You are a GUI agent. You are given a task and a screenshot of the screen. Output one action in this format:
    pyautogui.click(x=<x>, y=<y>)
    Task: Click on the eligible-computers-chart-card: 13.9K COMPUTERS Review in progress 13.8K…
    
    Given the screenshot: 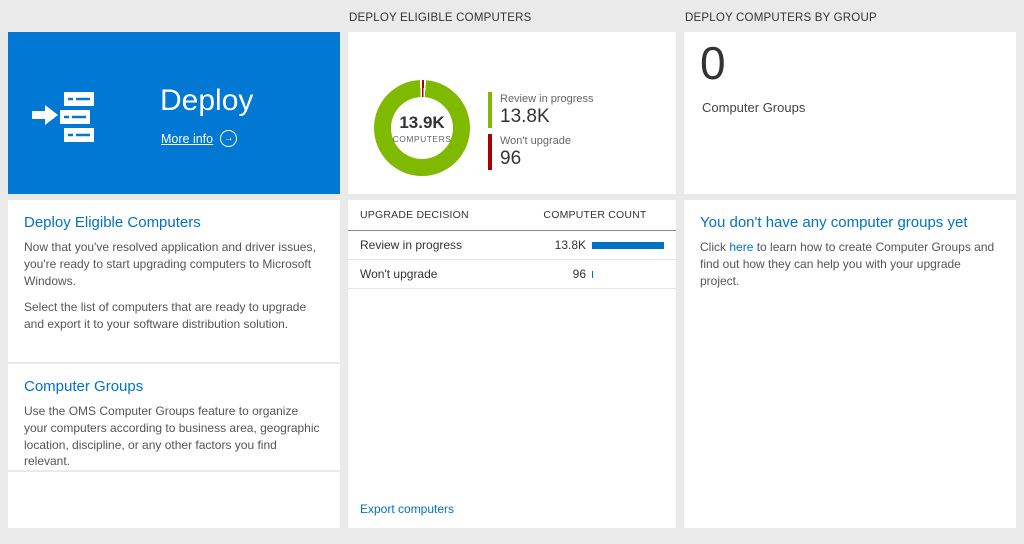 What is the action you would take?
    pyautogui.click(x=512, y=113)
    